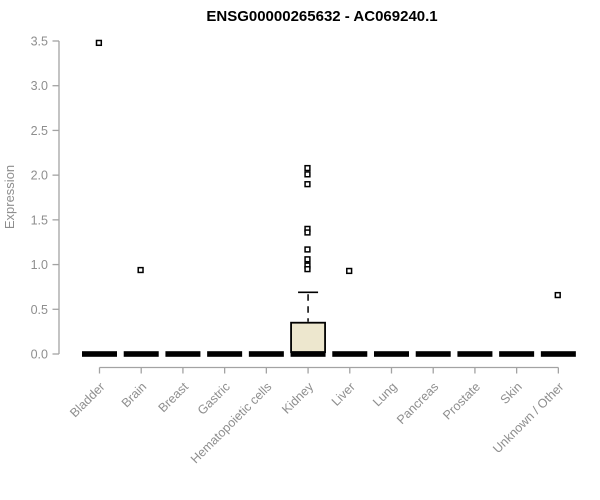  What do you see at coordinates (39, 176) in the screenshot?
I see `y-tick-label: 2.0` at bounding box center [39, 176].